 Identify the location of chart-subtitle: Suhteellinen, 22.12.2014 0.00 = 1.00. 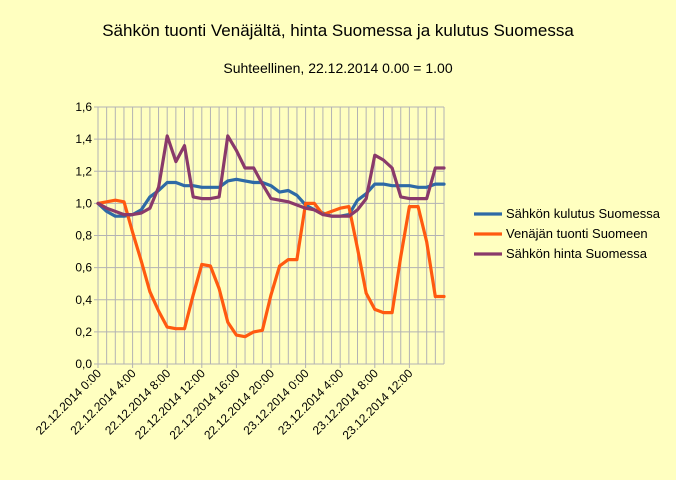
(337, 68).